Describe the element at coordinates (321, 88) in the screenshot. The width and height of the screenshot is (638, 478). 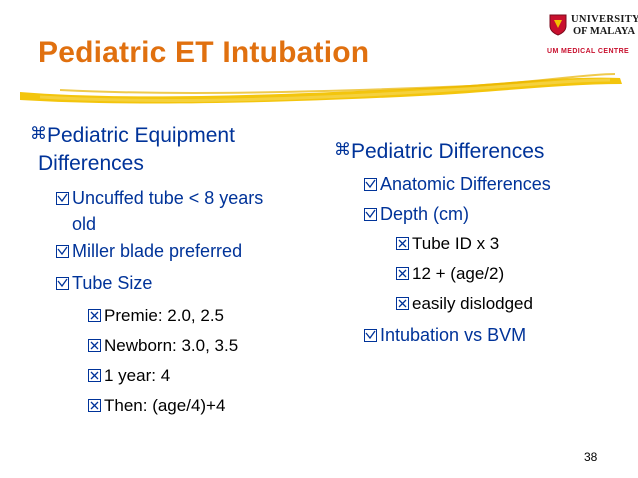
I see `title-underline-swoosh` at that location.